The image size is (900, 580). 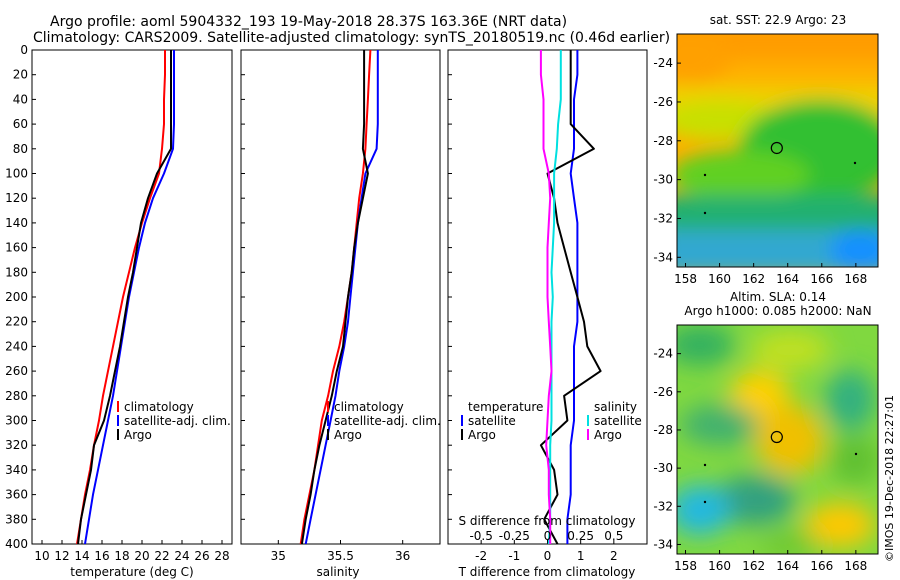 What do you see at coordinates (141, 556) in the screenshot?
I see `x-tick-label: 20` at bounding box center [141, 556].